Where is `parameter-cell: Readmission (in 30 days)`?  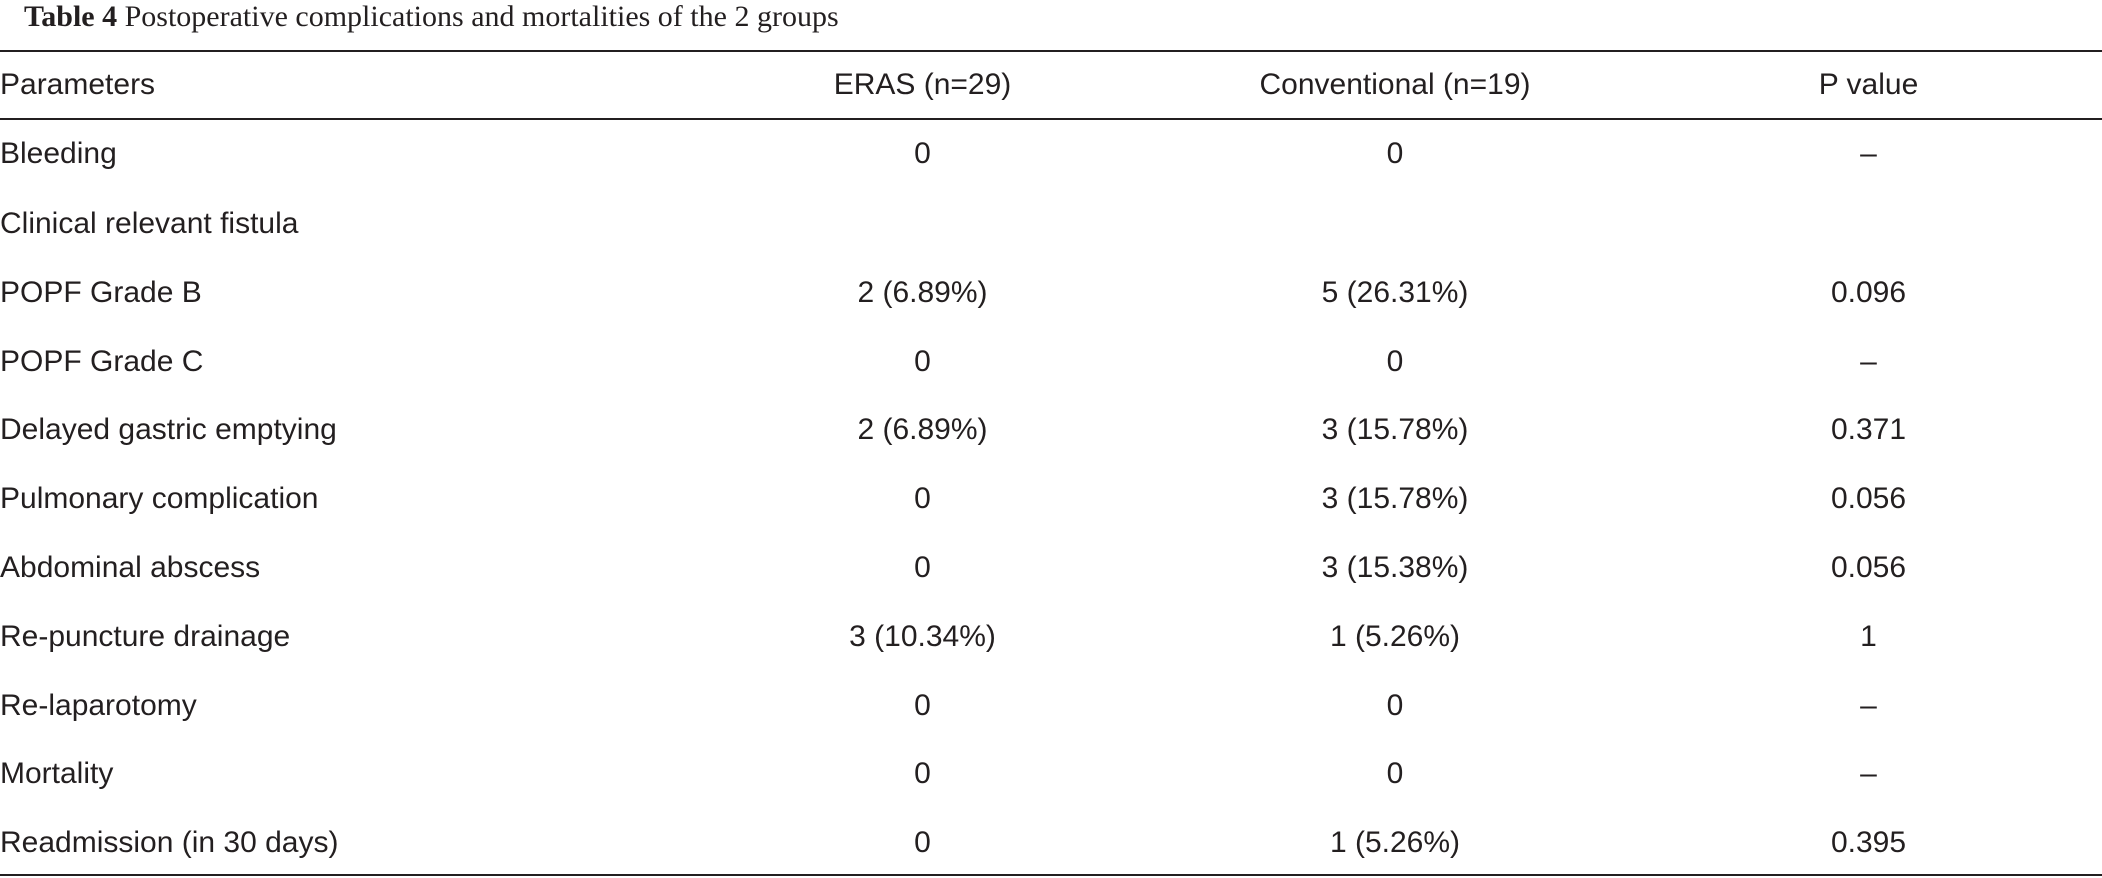
parameter-cell: Readmission (in 30 days) is located at coordinates (169, 843).